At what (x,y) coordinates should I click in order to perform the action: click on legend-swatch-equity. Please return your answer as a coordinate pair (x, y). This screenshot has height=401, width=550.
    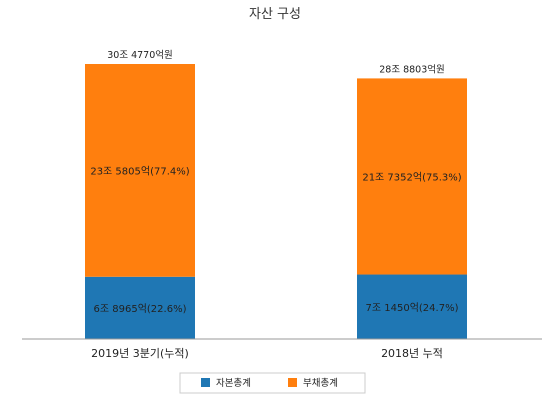
    Looking at the image, I should click on (205, 382).